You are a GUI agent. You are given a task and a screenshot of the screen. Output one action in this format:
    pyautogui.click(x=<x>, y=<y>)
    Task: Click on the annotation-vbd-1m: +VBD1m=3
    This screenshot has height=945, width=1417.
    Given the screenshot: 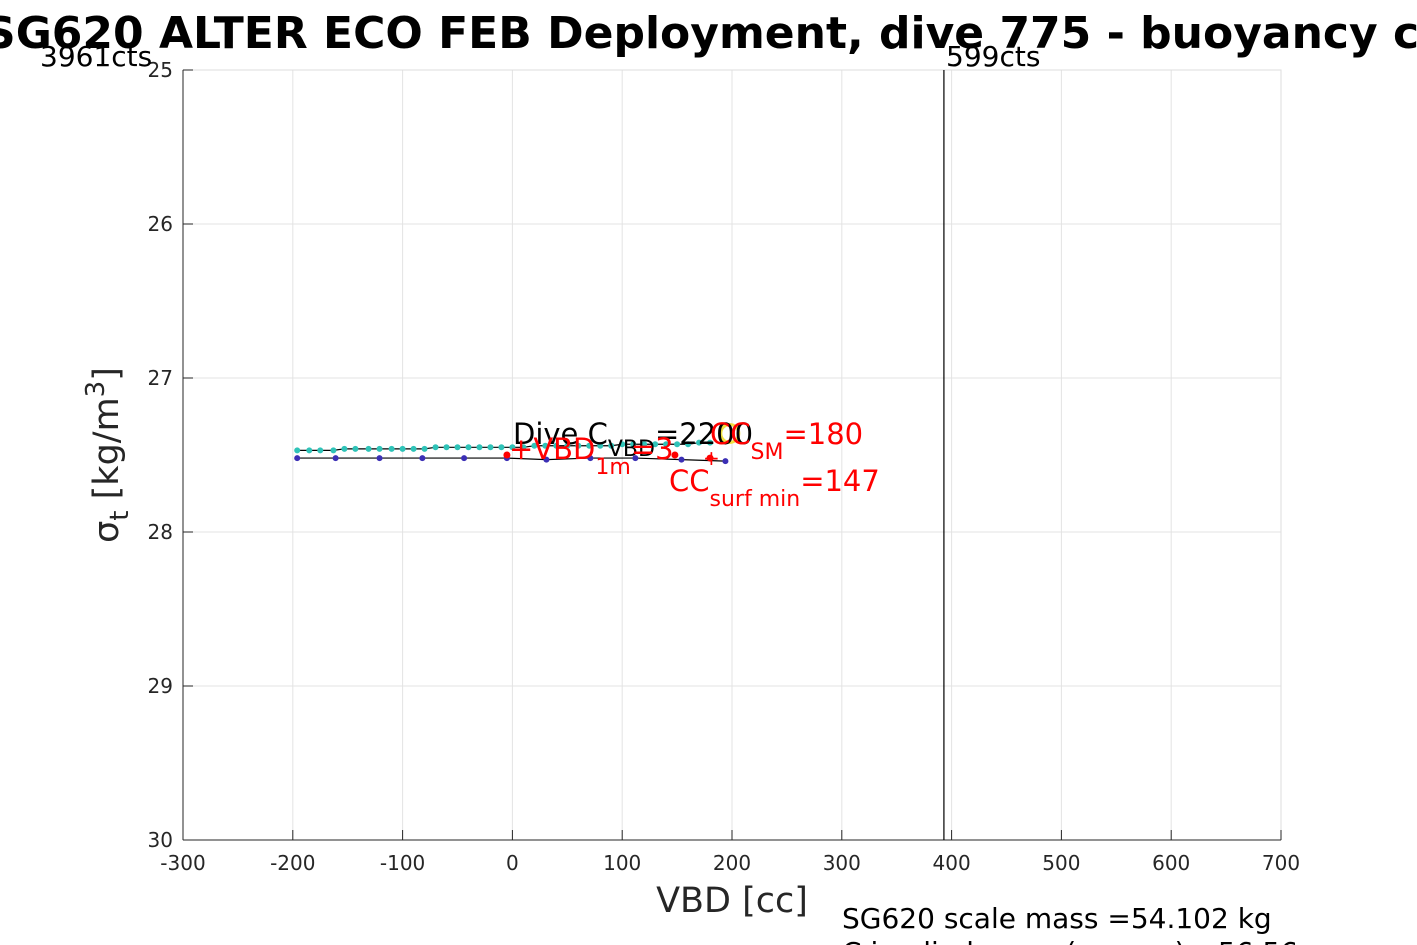 What is the action you would take?
    pyautogui.click(x=591, y=456)
    